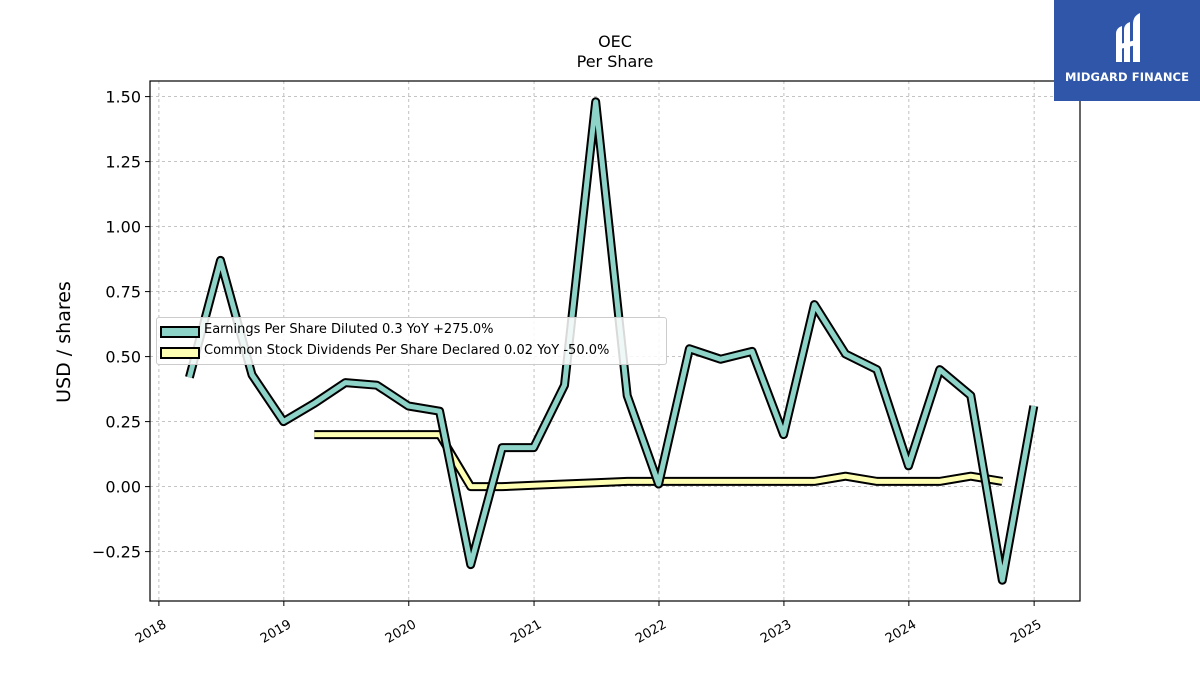  Describe the element at coordinates (64, 342) in the screenshot. I see `y-axis-label: USD / shares` at that location.